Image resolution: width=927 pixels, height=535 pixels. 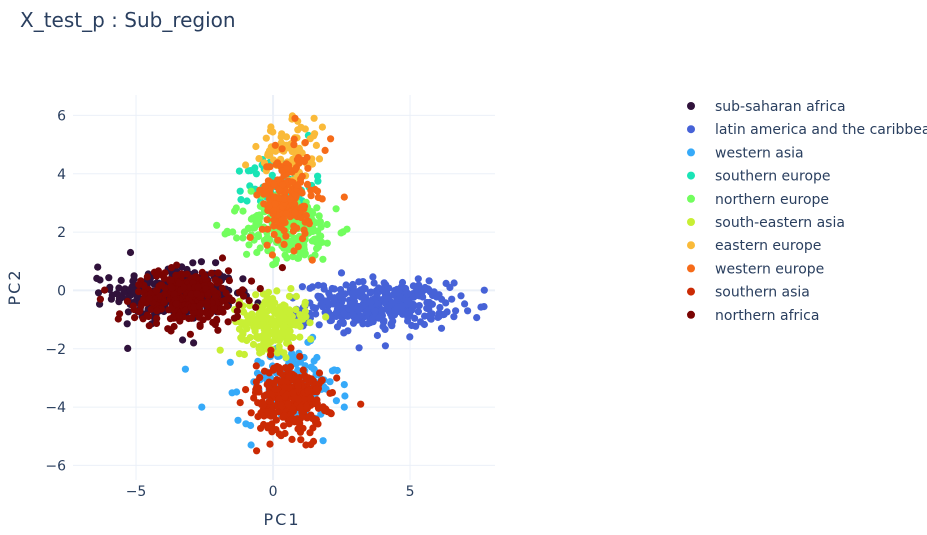 What do you see at coordinates (758, 200) in the screenshot?
I see `legend-item: northern europe` at bounding box center [758, 200].